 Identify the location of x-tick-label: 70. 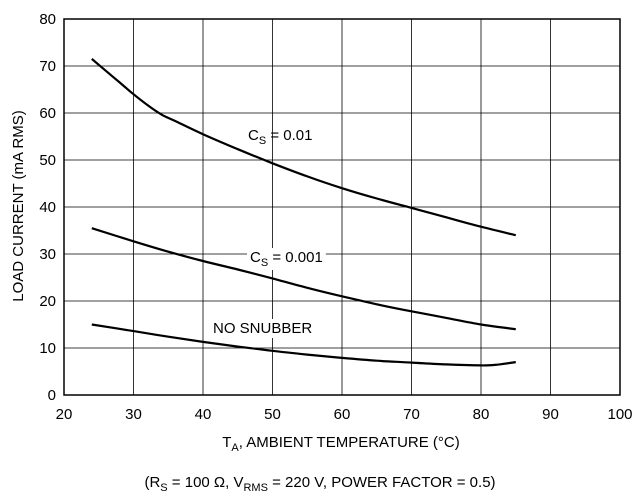
(411, 414).